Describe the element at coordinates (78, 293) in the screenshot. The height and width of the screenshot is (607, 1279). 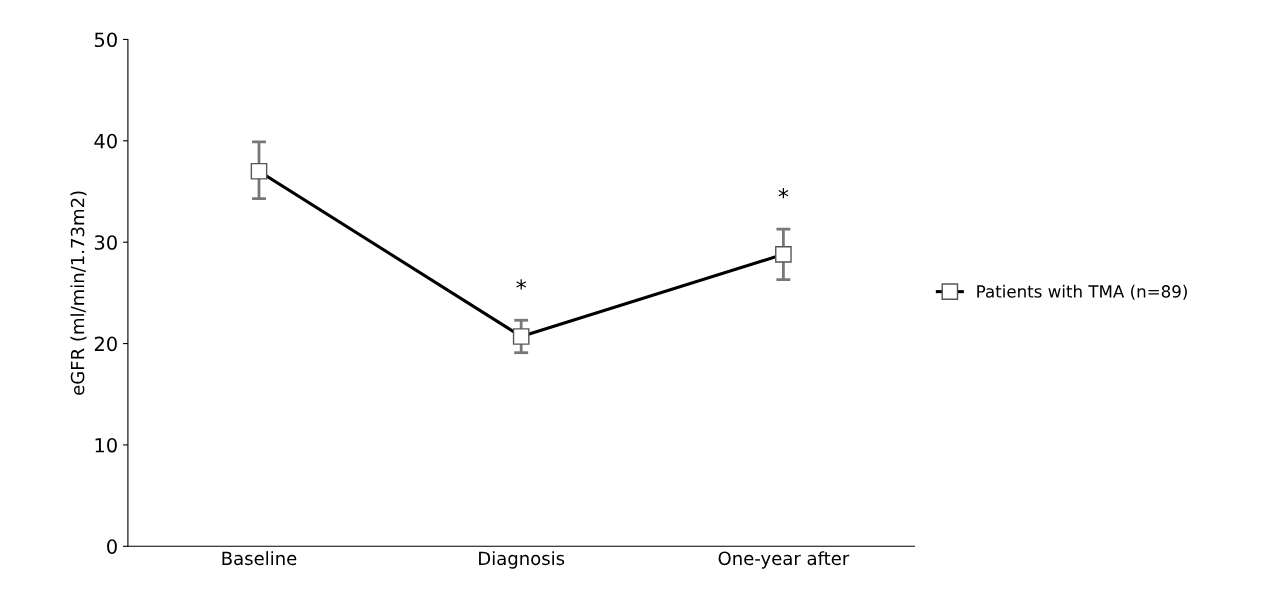
I see `y-axis-title: eGFR (ml/min/1.73m2)` at that location.